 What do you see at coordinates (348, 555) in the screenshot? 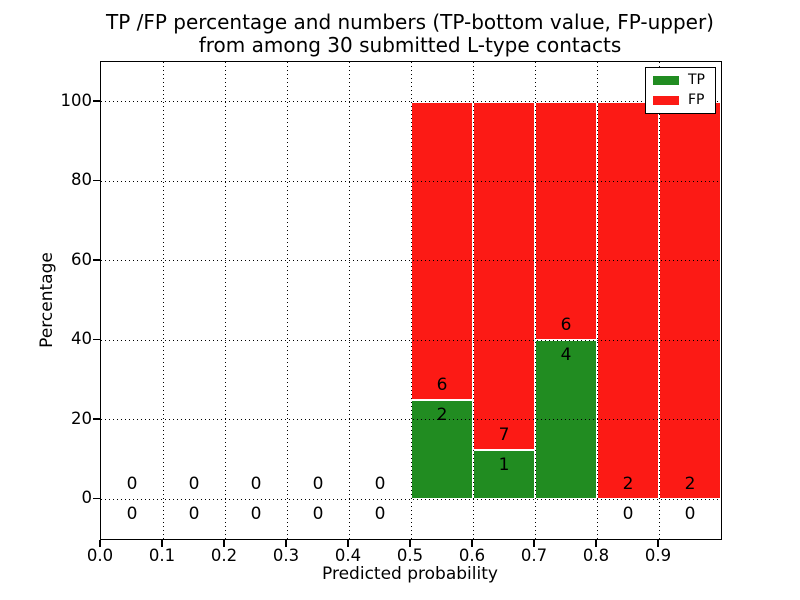
I see `x-tick-label: 0.4` at bounding box center [348, 555].